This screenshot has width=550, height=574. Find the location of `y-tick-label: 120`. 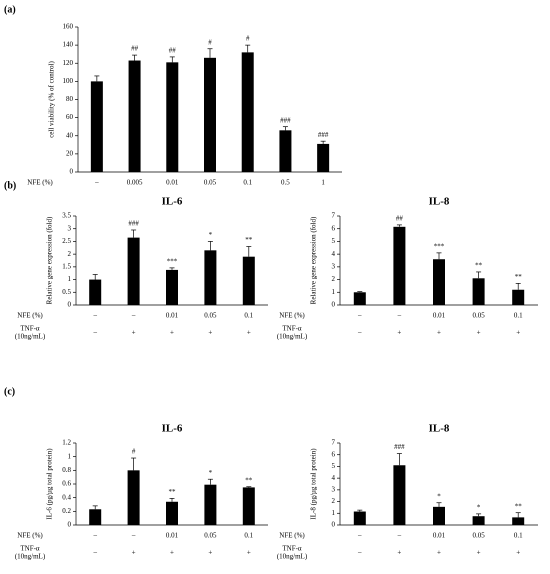

y-tick-label: 120 is located at coordinates (68, 63).